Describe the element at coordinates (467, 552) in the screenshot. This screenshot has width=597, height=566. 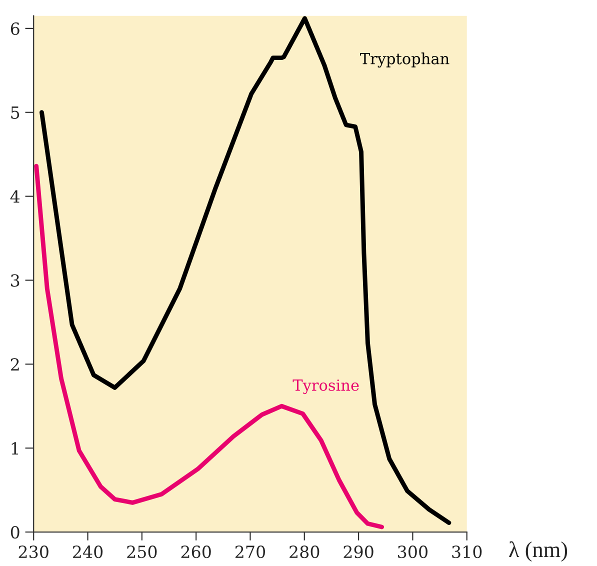
I see `x-tick-label: 310` at that location.